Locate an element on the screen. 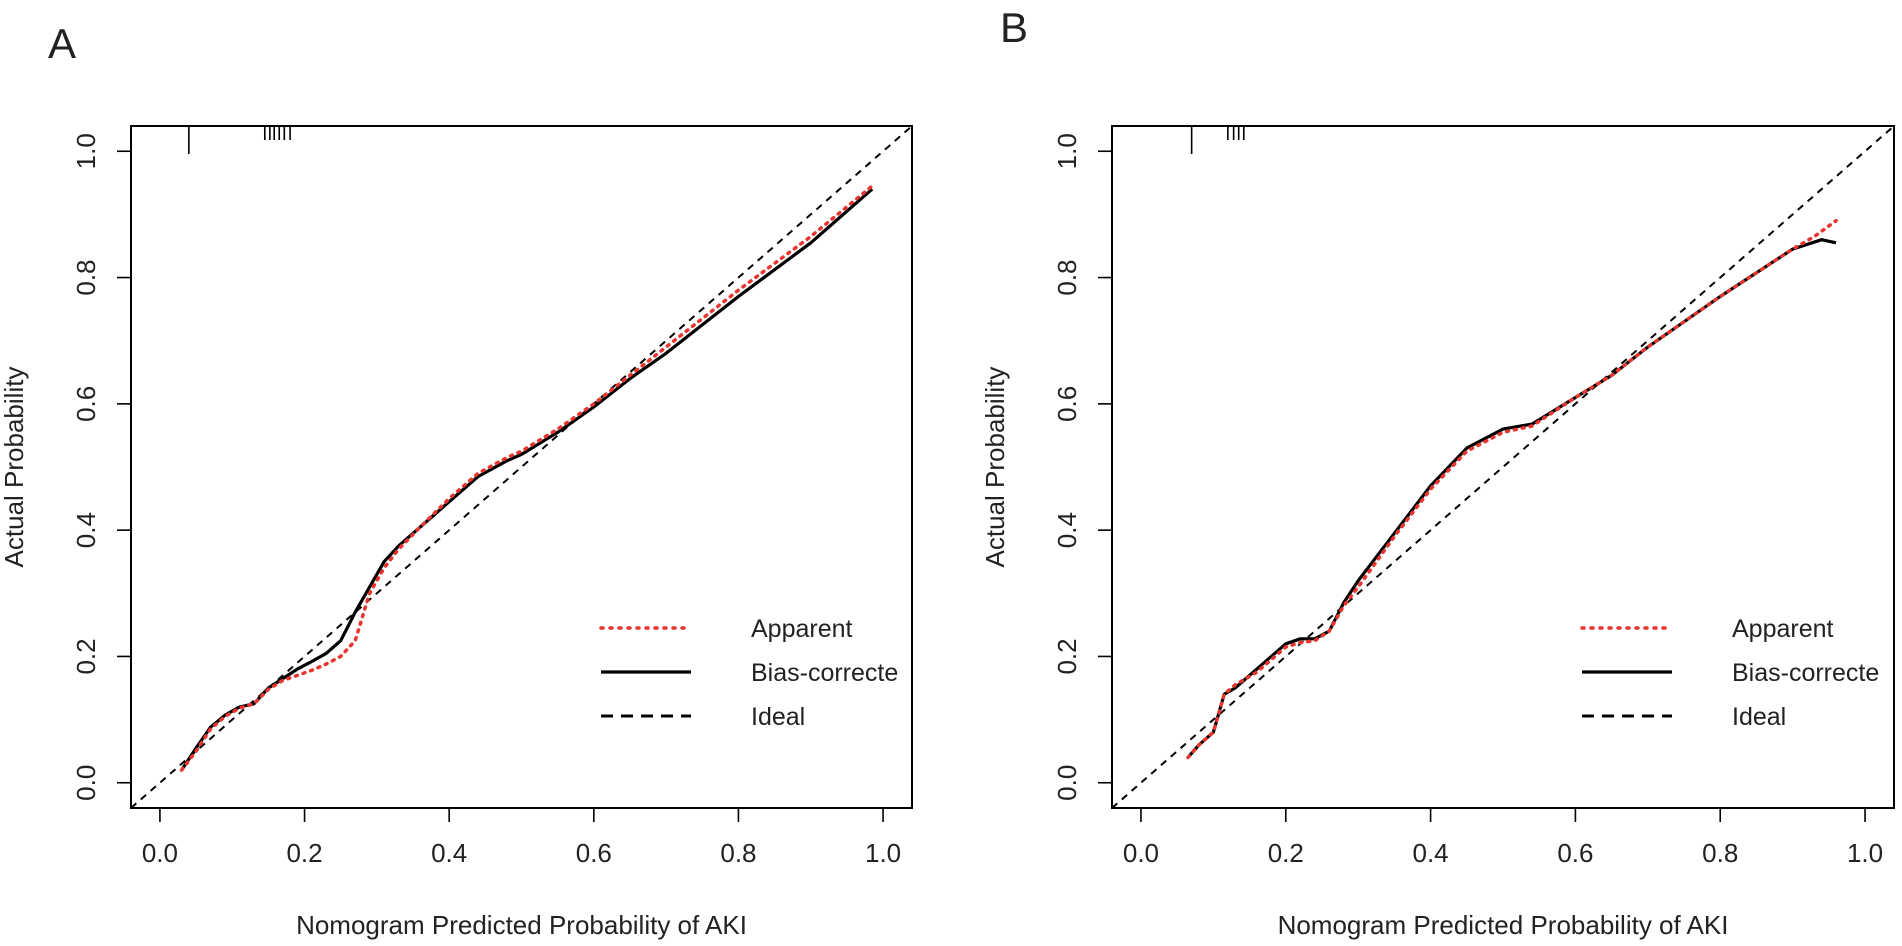  panel-label: A is located at coordinates (62, 43).